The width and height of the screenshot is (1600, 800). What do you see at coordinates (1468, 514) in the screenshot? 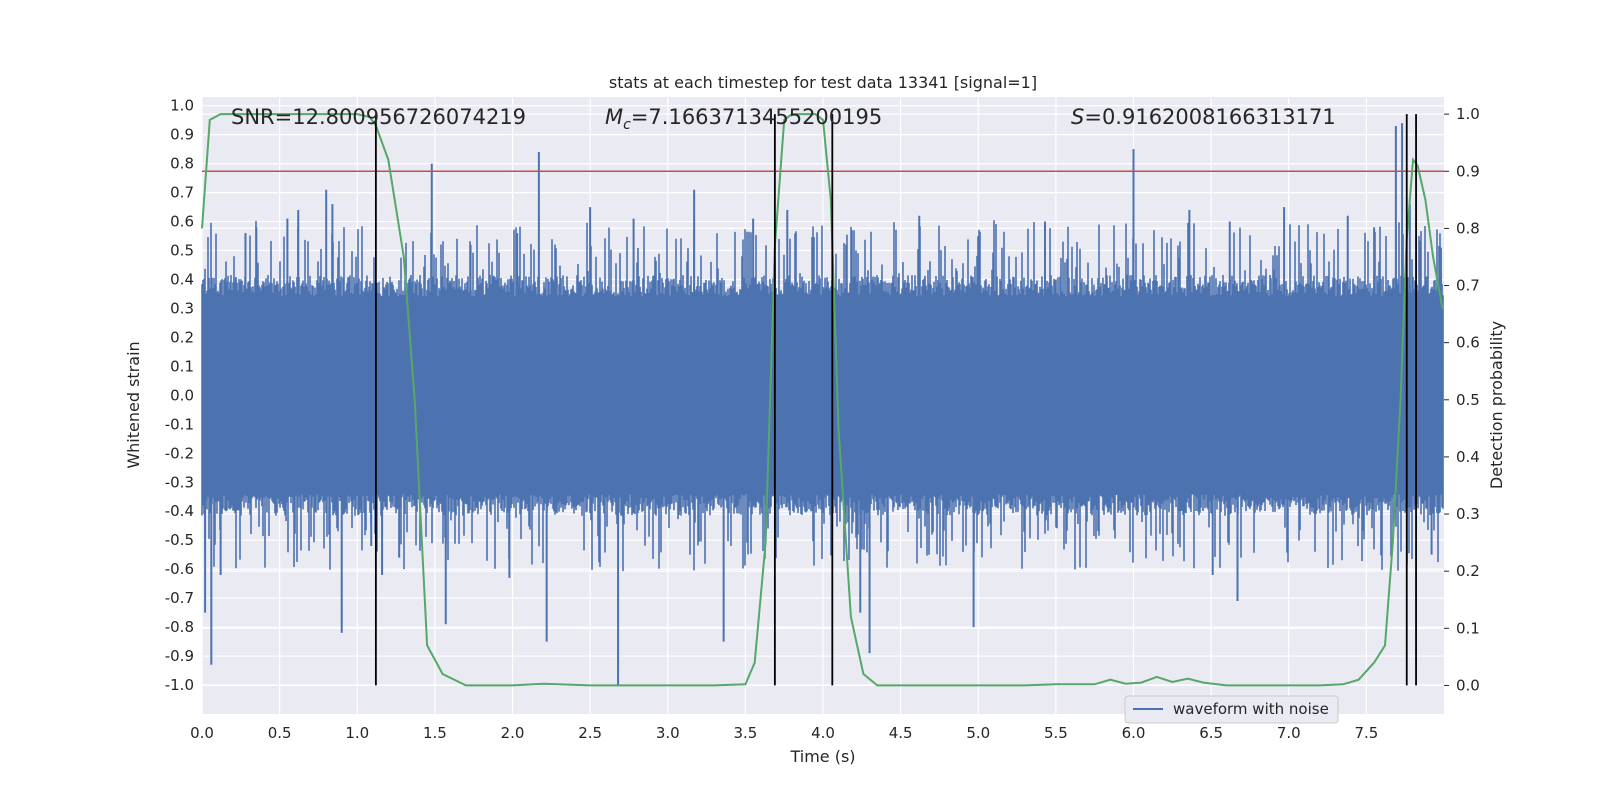
I see `y-right-tick-label: 0.3` at bounding box center [1468, 514].